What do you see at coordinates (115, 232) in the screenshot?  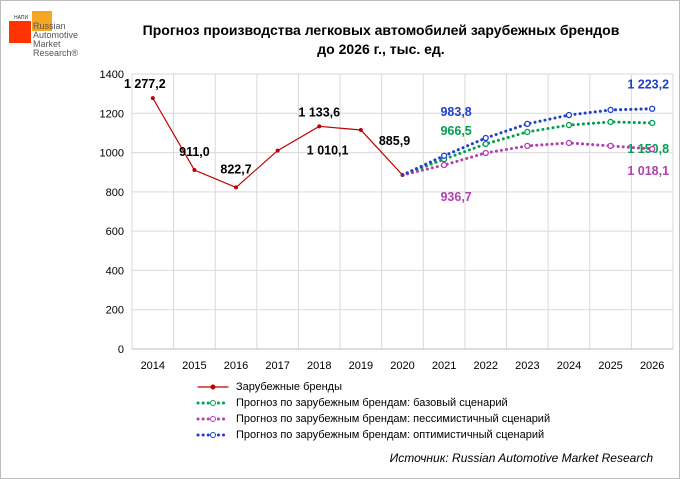 I see `y-tick-label: 600` at bounding box center [115, 232].